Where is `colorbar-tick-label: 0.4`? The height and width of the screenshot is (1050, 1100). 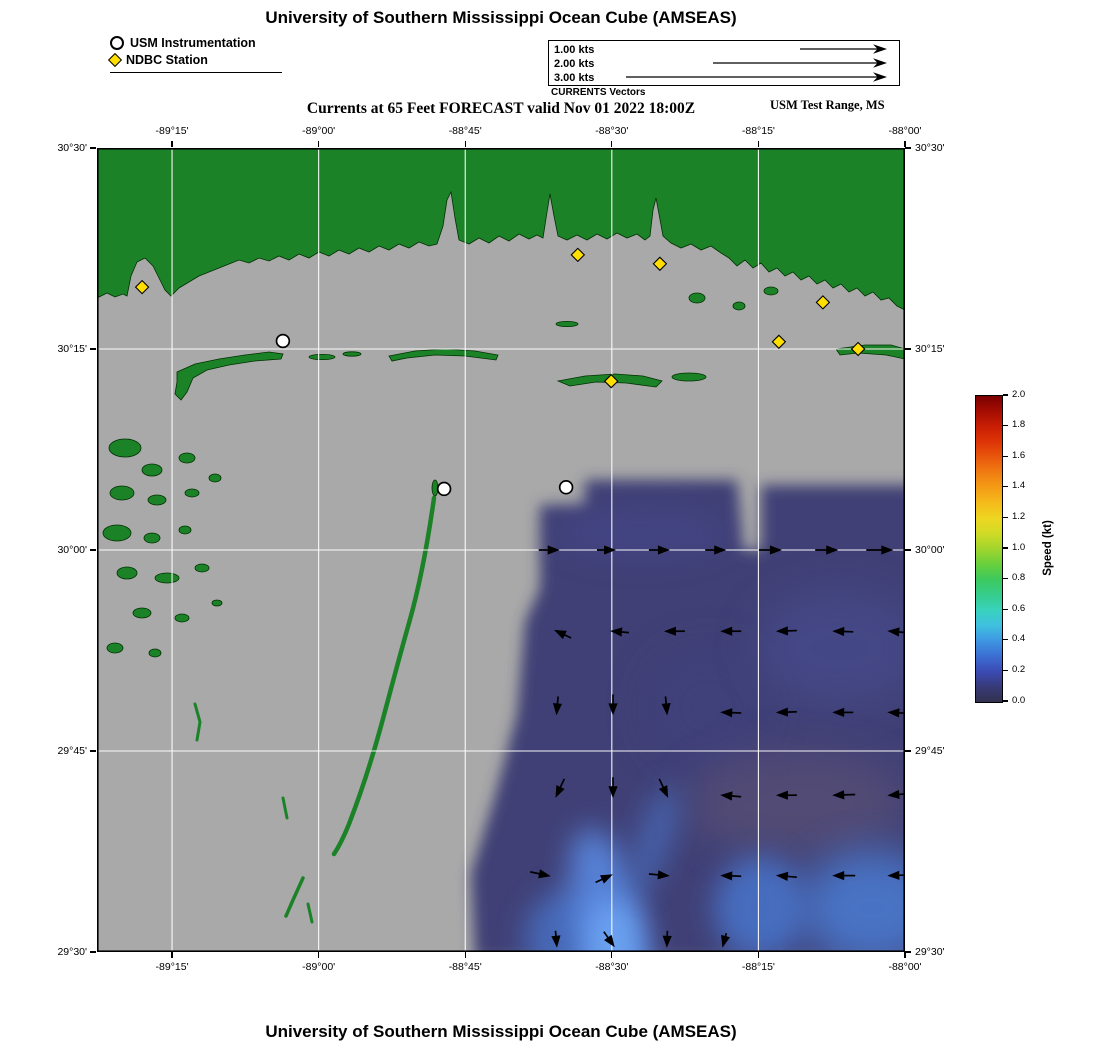 colorbar-tick-label: 0.4 is located at coordinates (1019, 639).